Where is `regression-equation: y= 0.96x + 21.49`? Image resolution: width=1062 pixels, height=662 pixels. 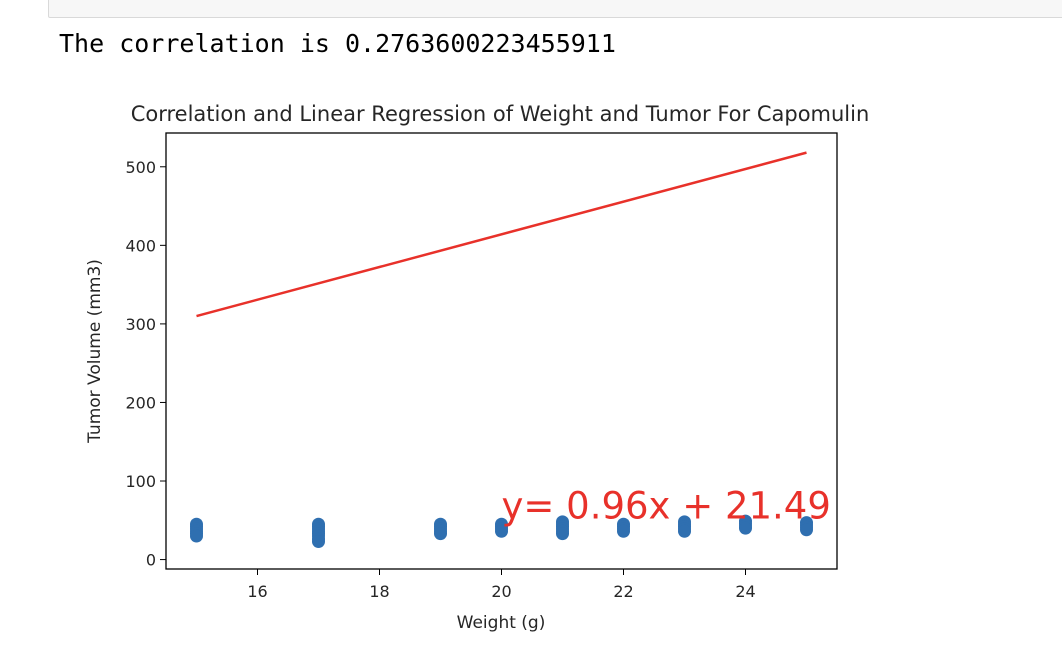
regression-equation: y= 0.96x + 21.49 is located at coordinates (666, 506).